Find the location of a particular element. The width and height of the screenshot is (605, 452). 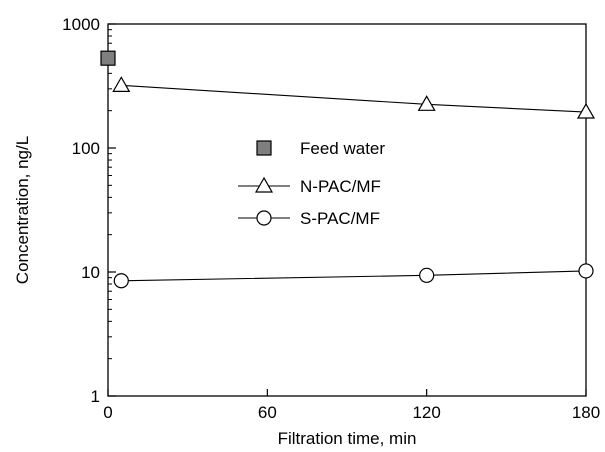

series-n-pac-mf is located at coordinates (354, 97).